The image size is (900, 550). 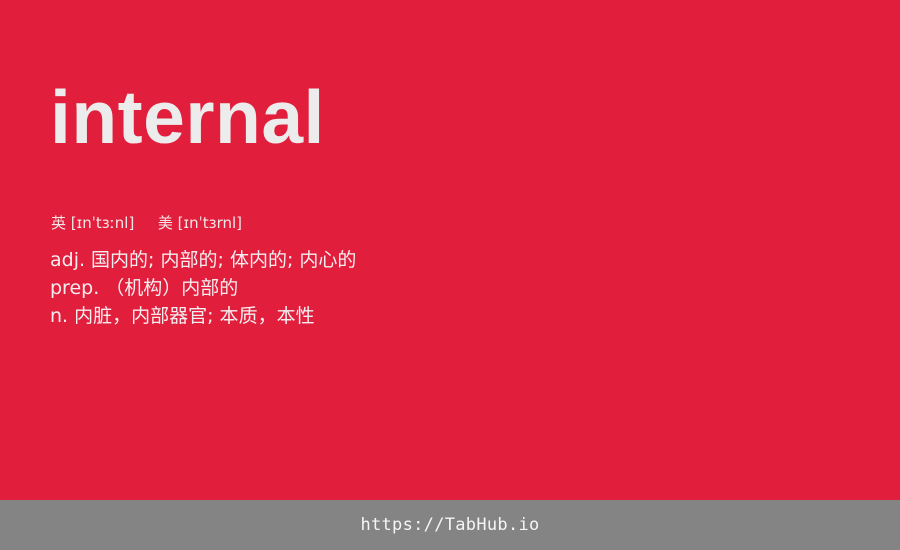 I want to click on tabhub-link: https://TabHub.io, so click(x=450, y=525).